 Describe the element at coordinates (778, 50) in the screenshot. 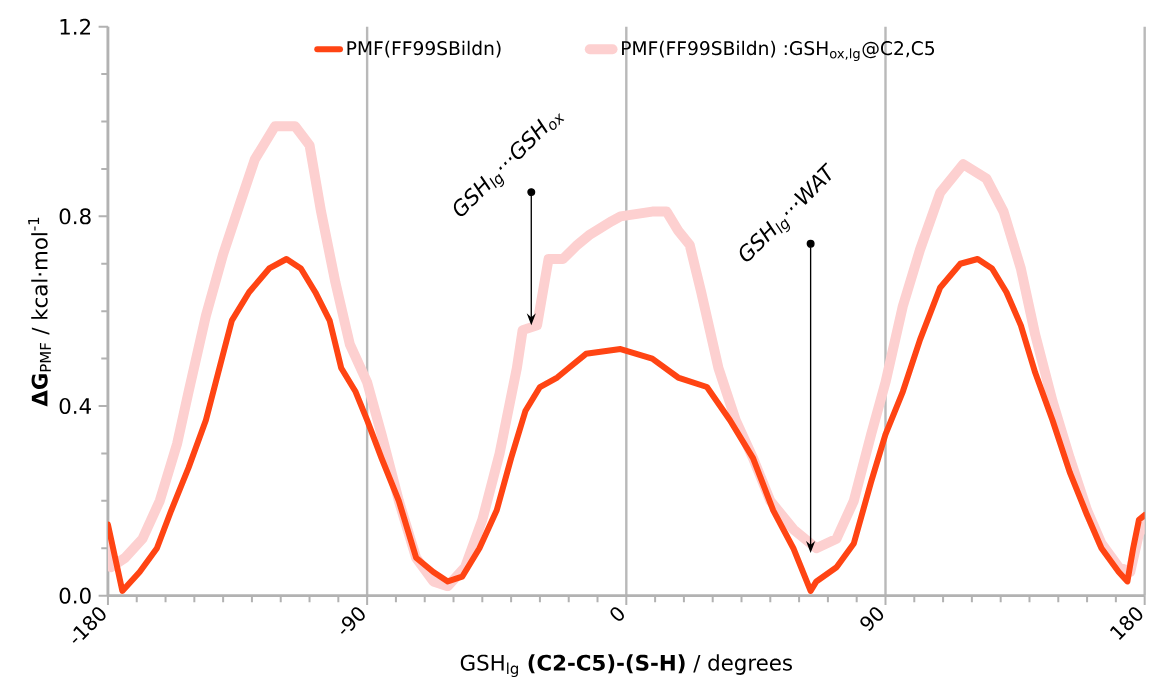

I see `legend-label: PMF(FF99SBildn) :GSH$_{ox,lg}$@C2,C5` at that location.